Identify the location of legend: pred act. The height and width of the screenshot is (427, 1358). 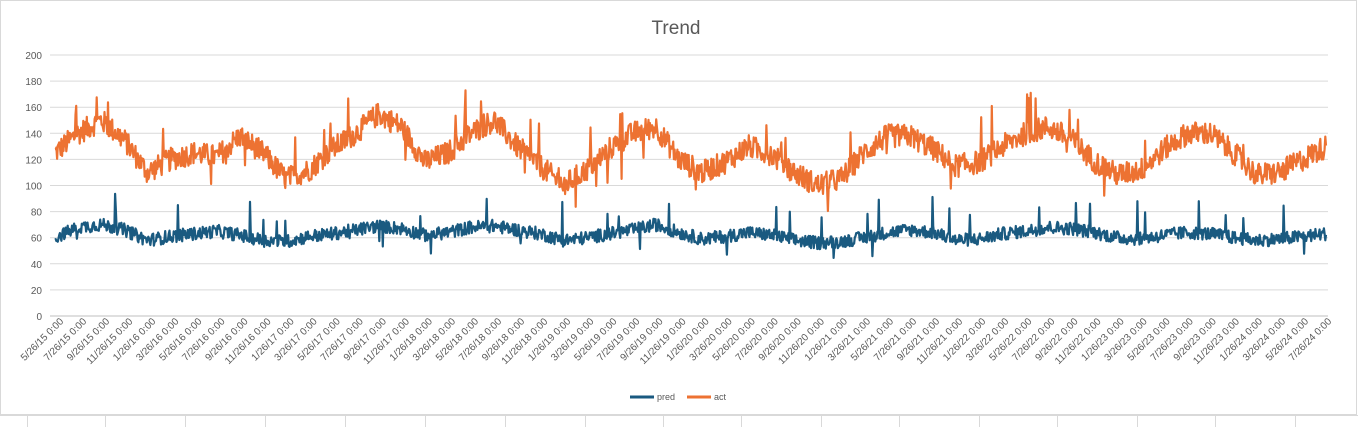
(678, 397).